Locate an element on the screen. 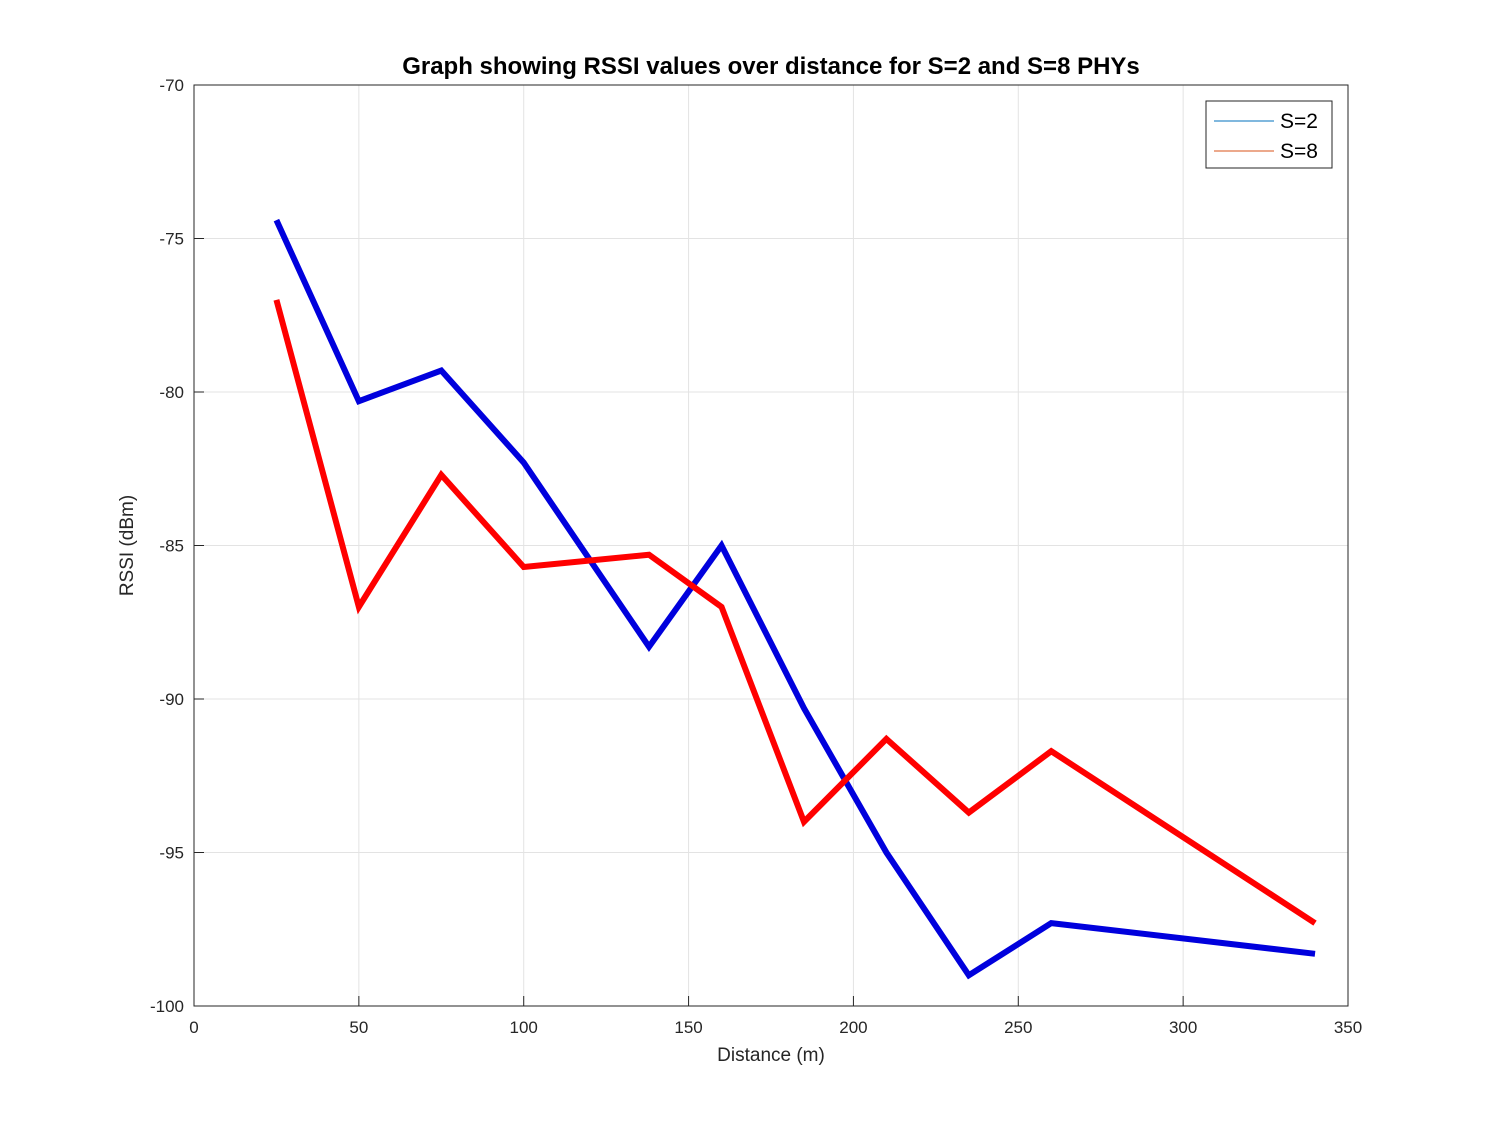 The width and height of the screenshot is (1490, 1135). y-axis-label: RSSI (dBm) is located at coordinates (127, 545).